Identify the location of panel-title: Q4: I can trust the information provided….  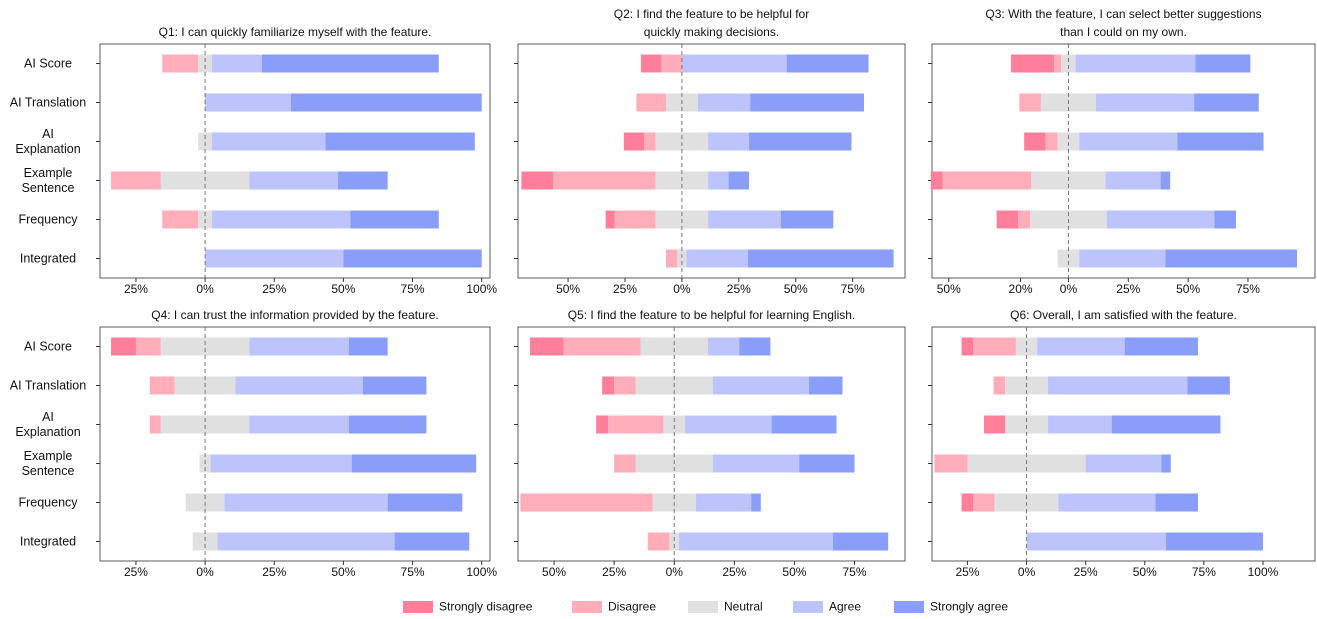
(295, 315).